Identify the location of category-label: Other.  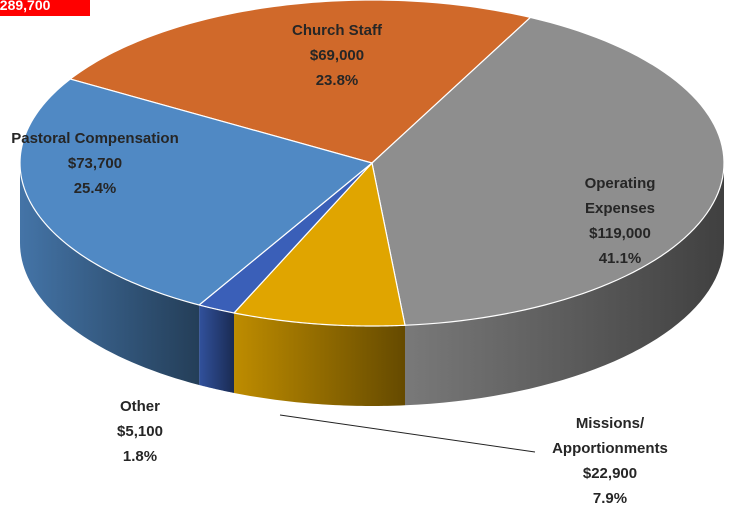
(139, 406).